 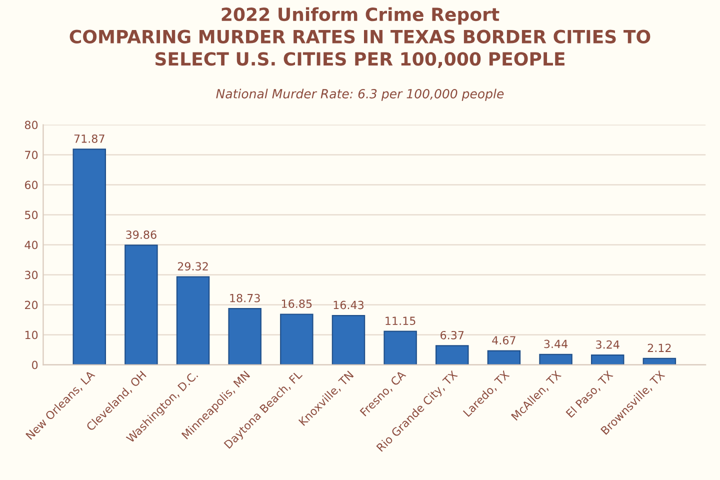 I want to click on y-tick-label: 10, so click(x=31, y=335).